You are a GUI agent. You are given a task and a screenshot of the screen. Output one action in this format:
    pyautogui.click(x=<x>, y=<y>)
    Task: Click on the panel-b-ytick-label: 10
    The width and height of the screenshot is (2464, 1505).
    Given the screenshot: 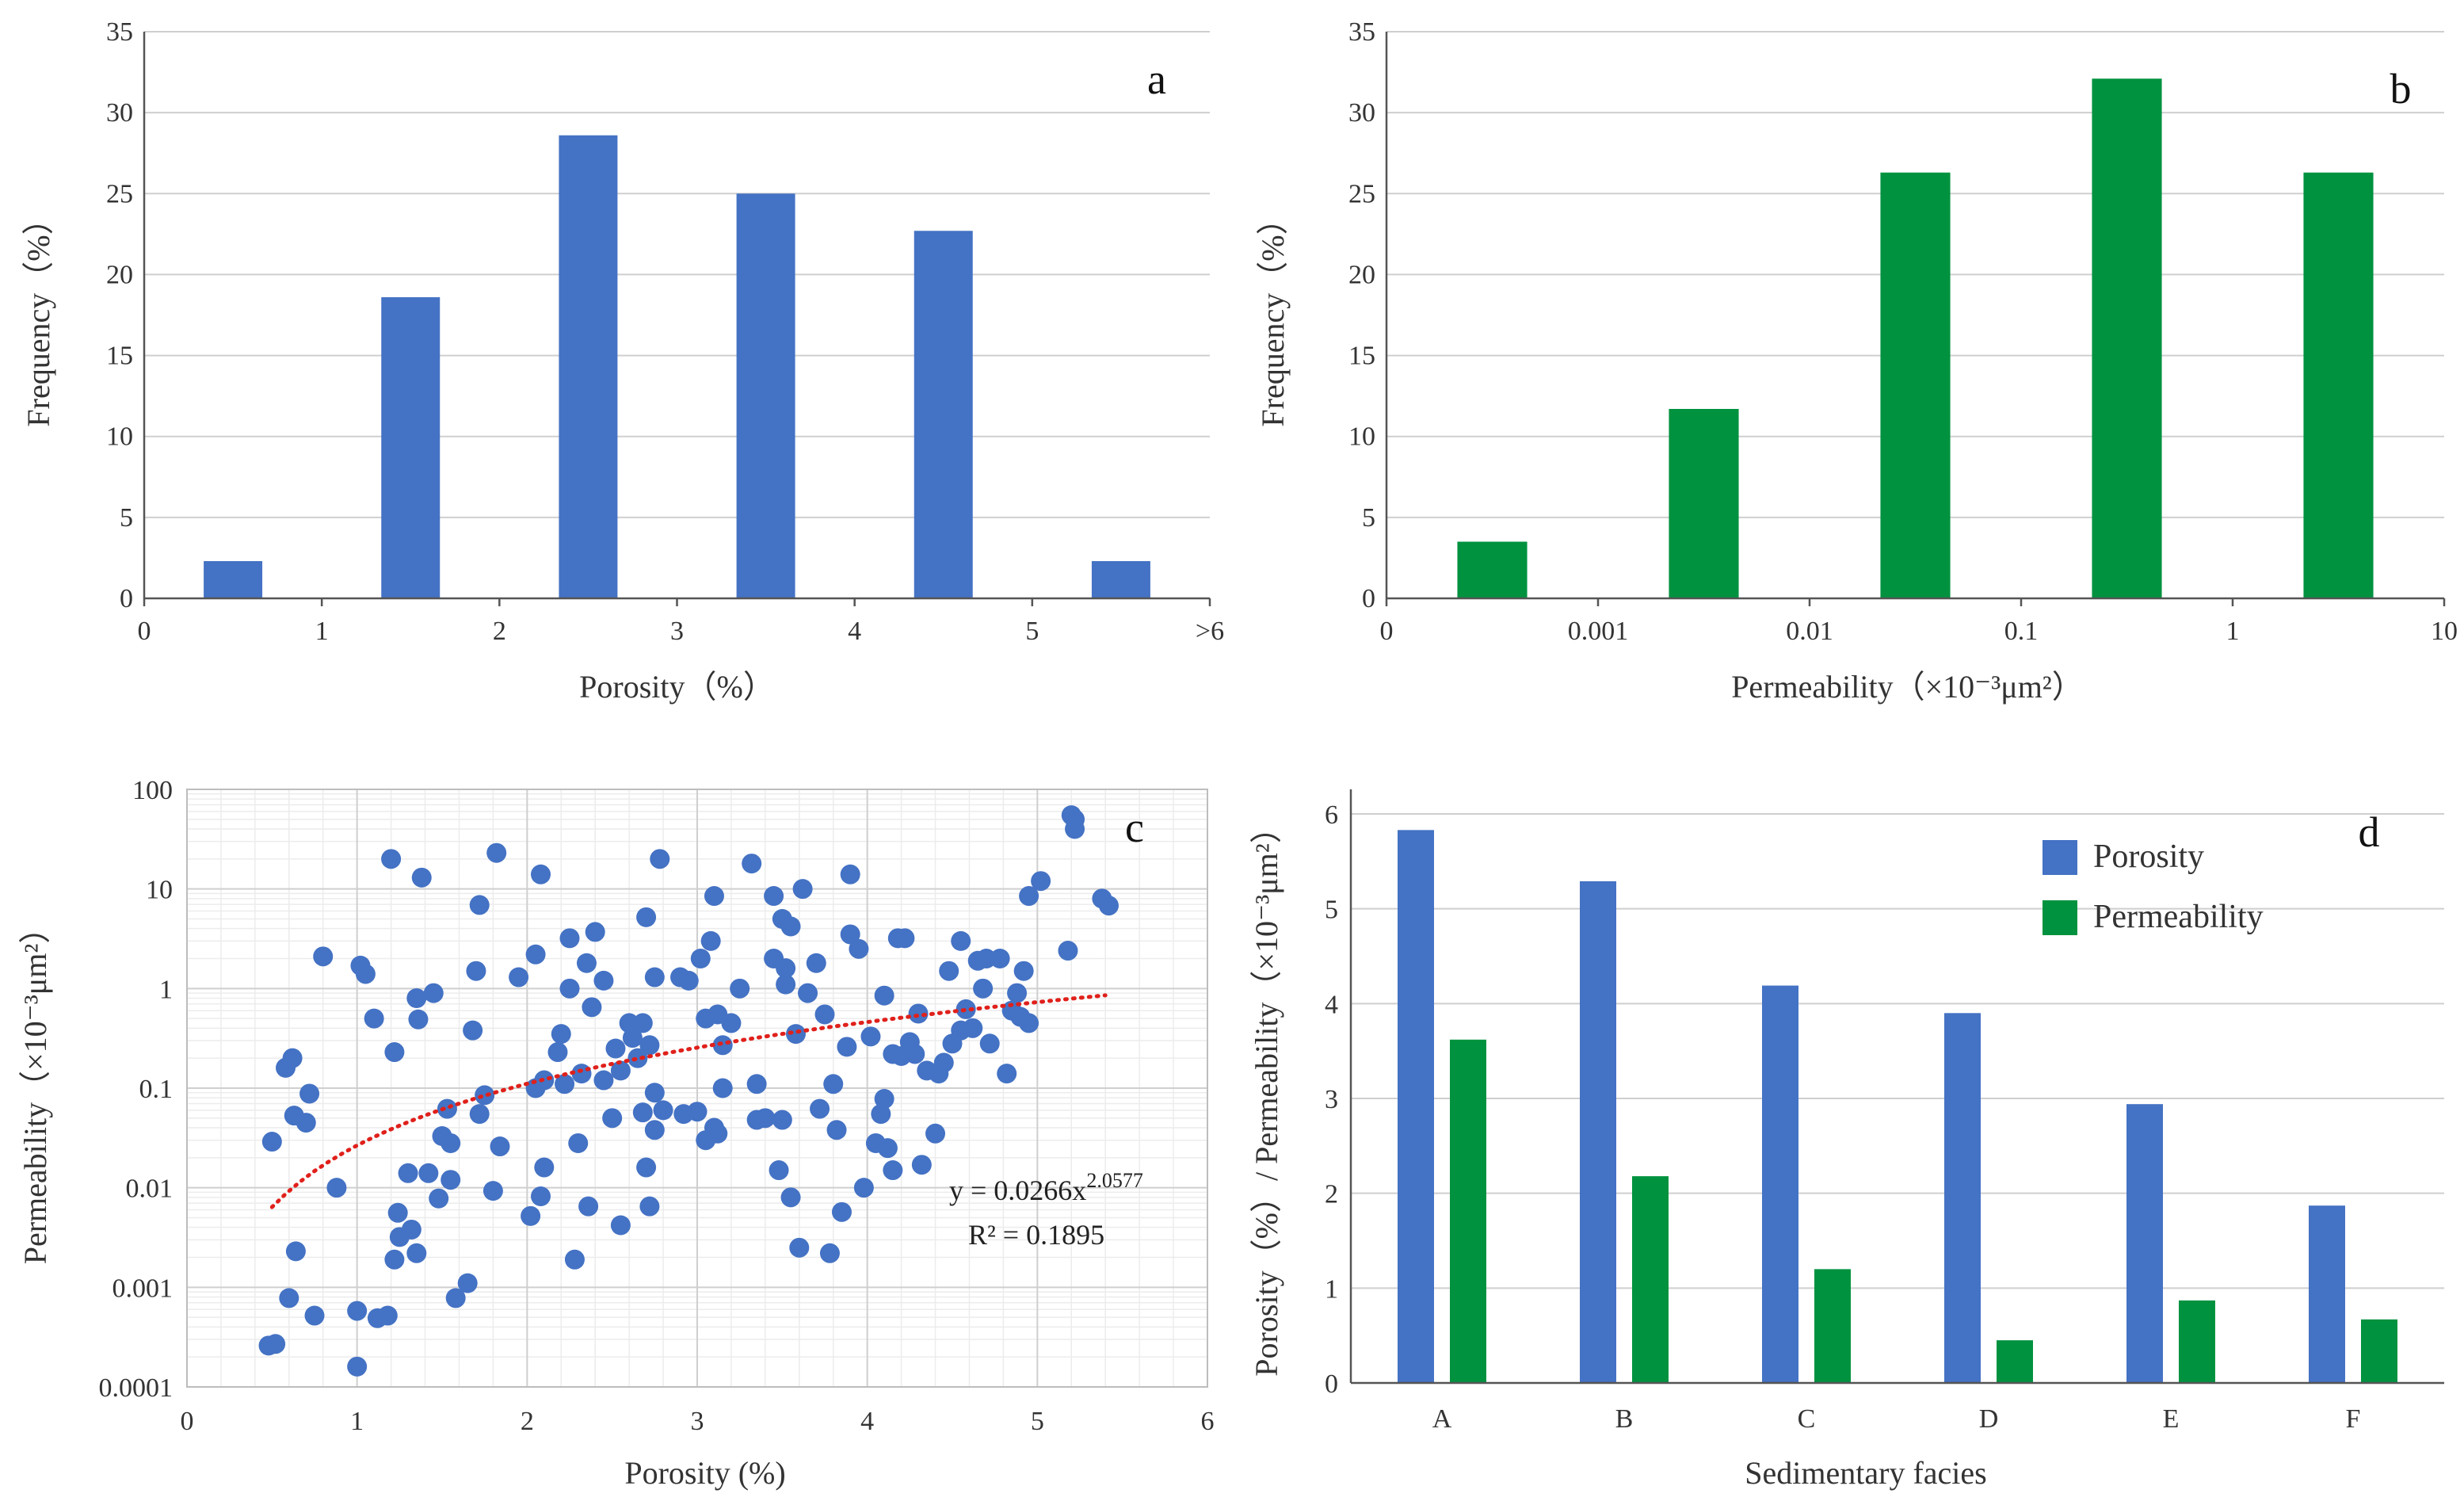 What is the action you would take?
    pyautogui.click(x=1361, y=437)
    